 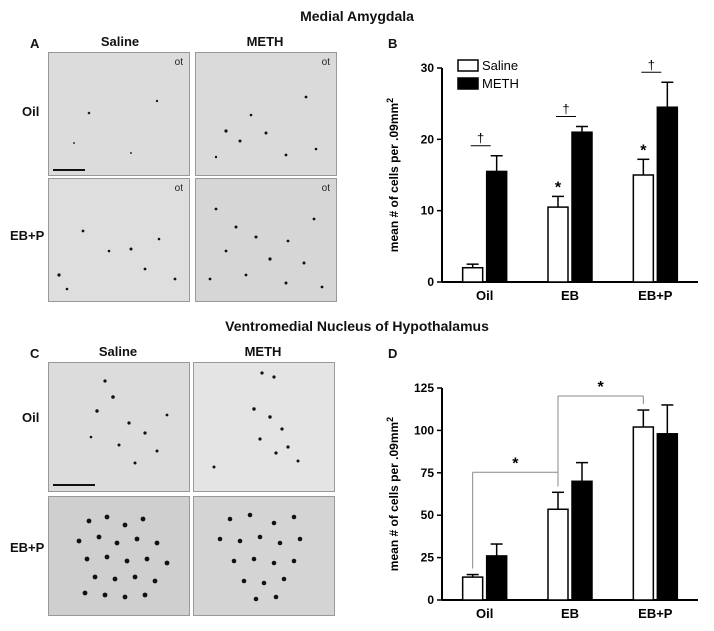 I want to click on y-tick-label: 75, so click(x=428, y=473).